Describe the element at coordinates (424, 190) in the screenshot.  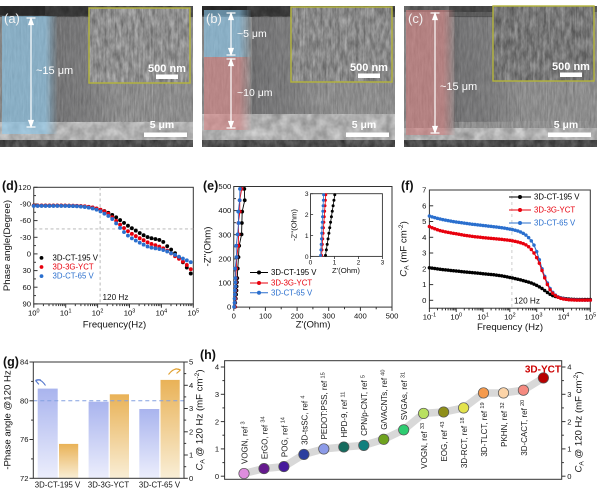
I see `svg-text: 7` at that location.